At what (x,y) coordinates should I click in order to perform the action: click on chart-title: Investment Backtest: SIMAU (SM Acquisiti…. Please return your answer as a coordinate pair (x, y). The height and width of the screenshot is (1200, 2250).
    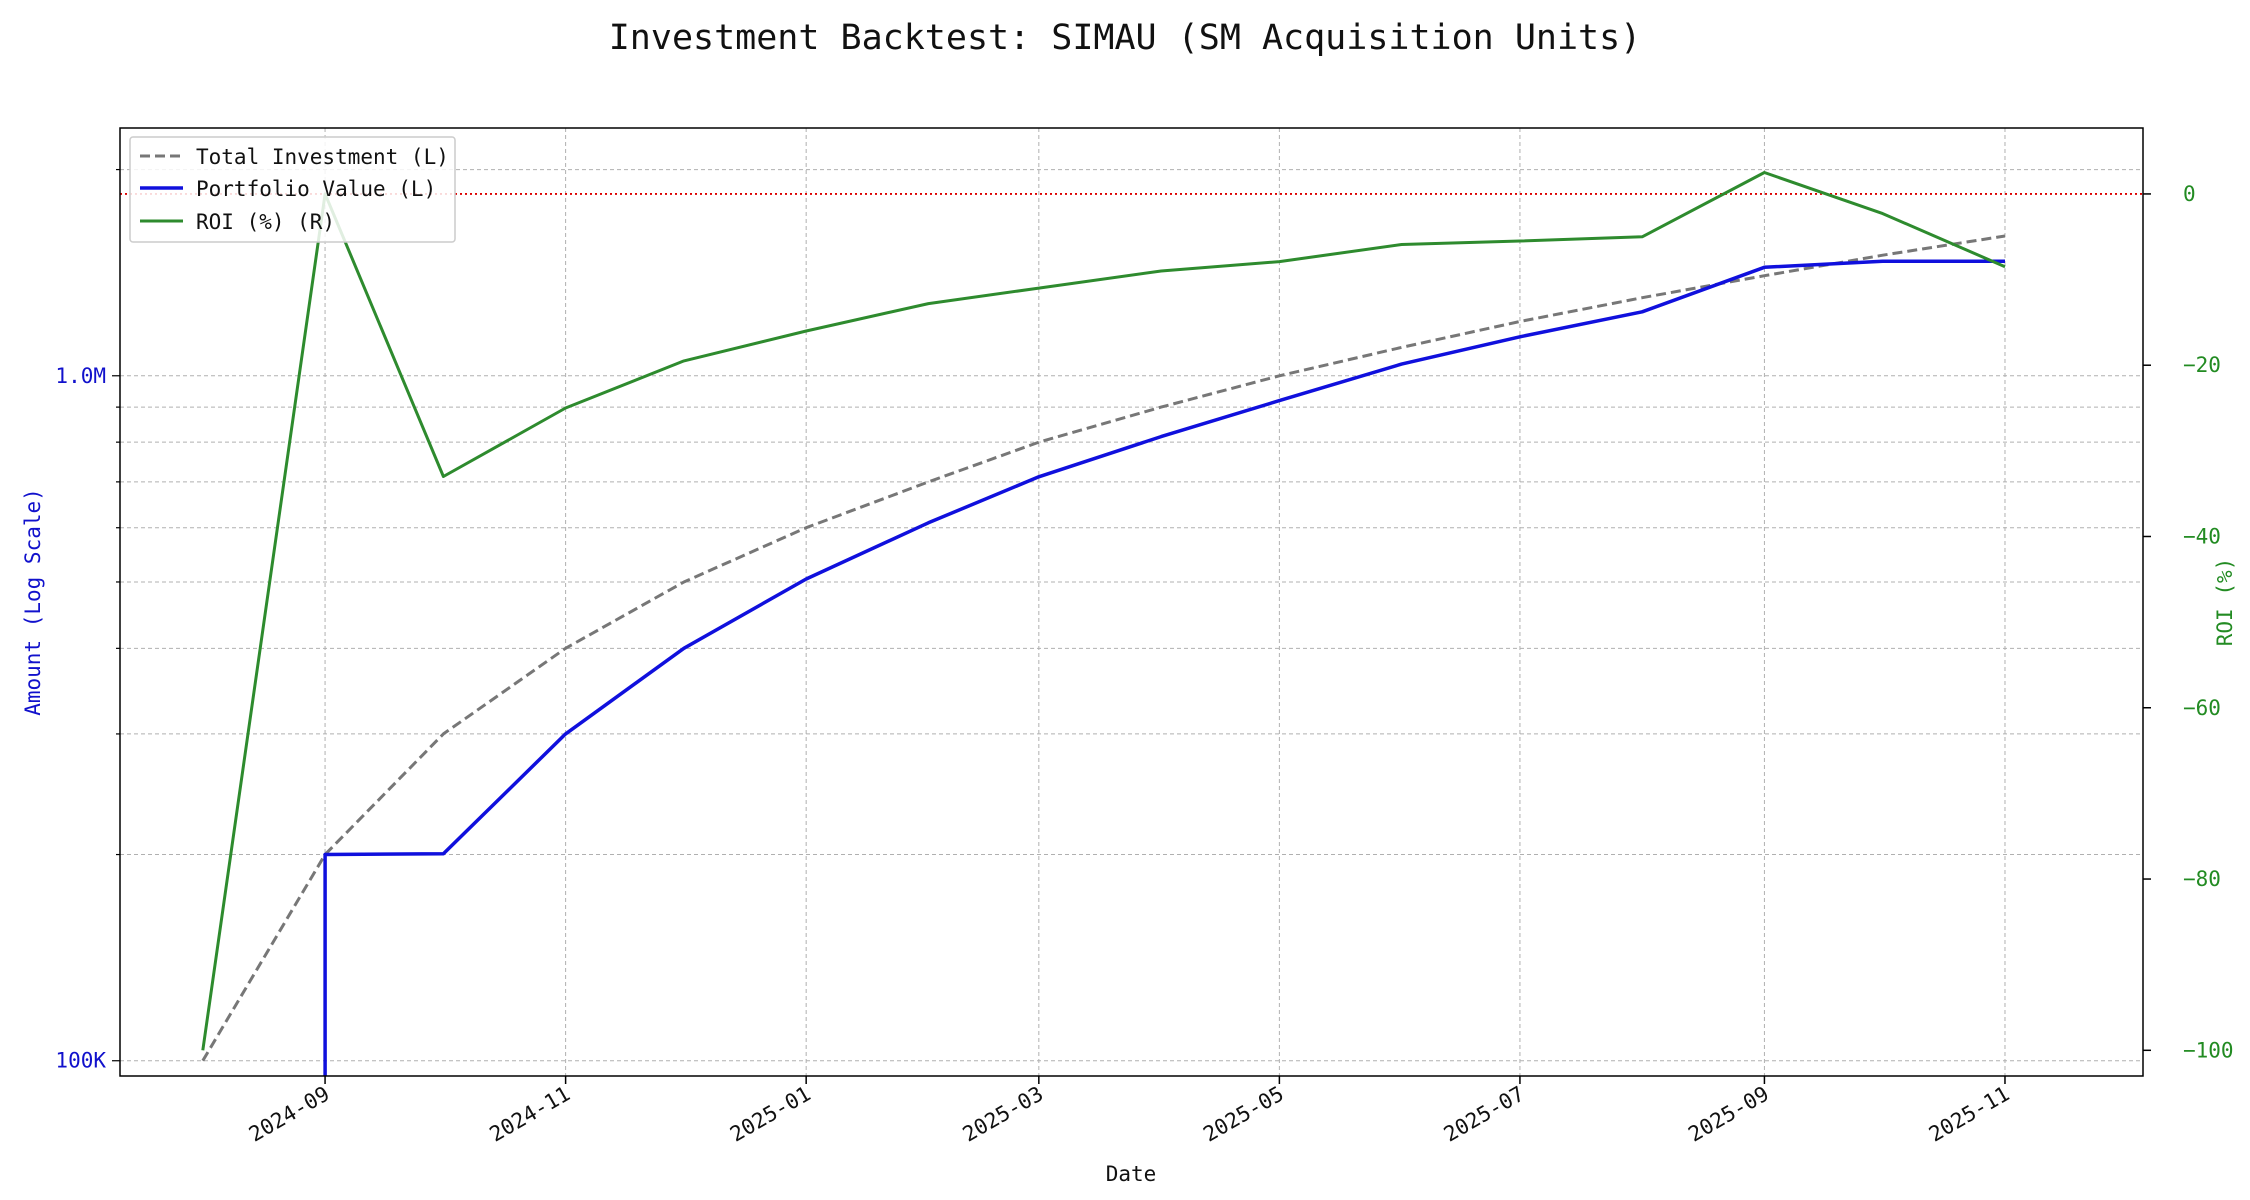
    Looking at the image, I should click on (1125, 38).